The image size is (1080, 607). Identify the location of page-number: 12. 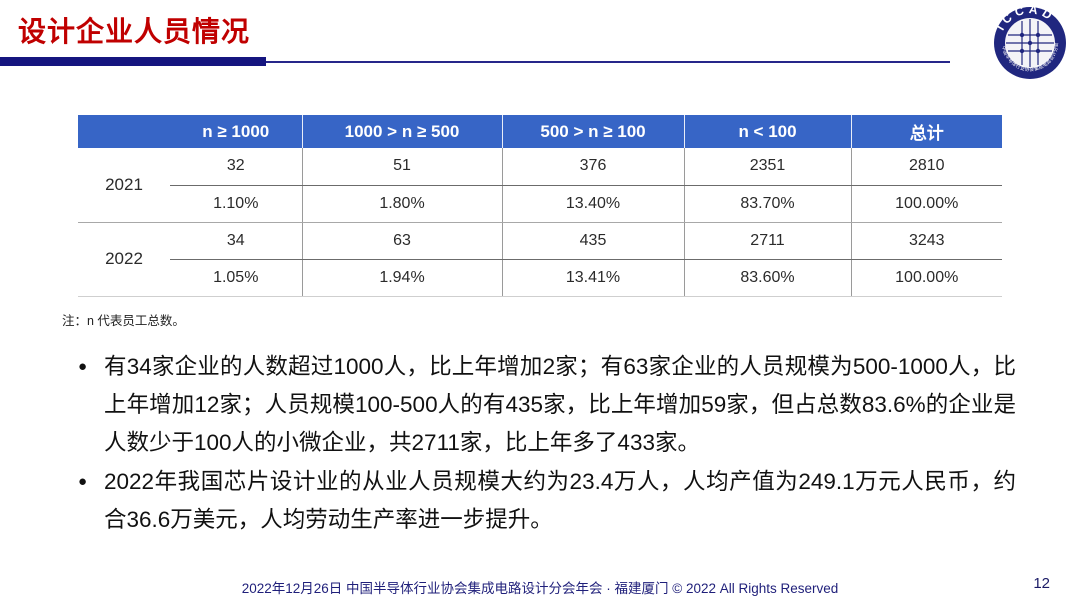
(1041, 583).